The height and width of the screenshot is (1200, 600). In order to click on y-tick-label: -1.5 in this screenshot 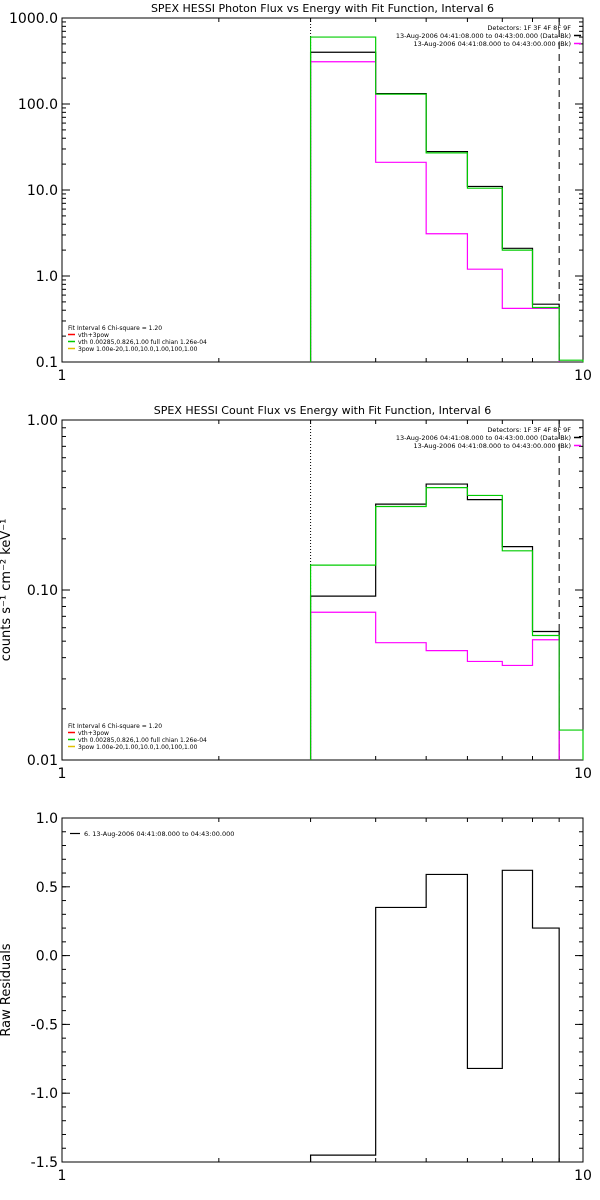, I will do `click(44, 1163)`.